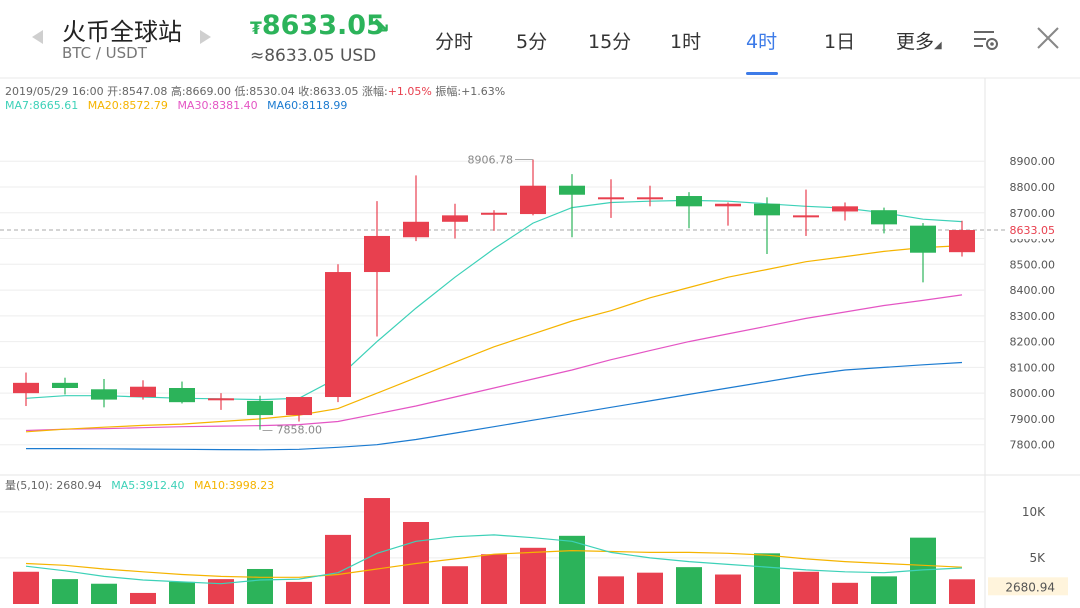  Describe the element at coordinates (42, 105) in the screenshot. I see `ma7-legend: MA7:8665.61` at that location.